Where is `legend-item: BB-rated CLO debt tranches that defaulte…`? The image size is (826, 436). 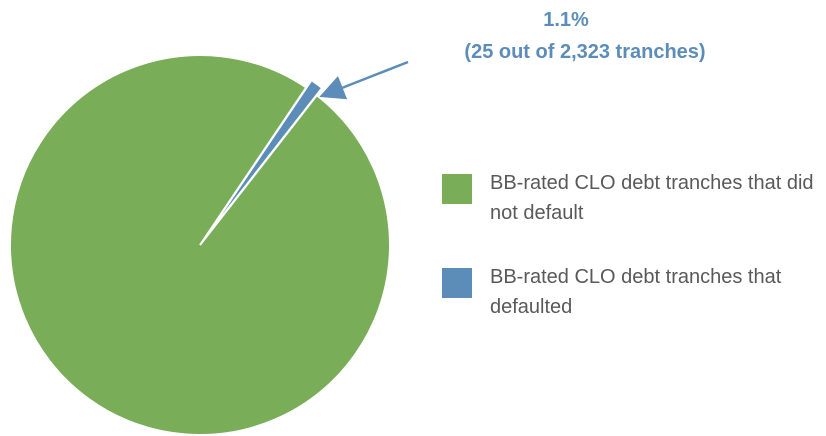
legend-item: BB-rated CLO debt tranches that defaulte… is located at coordinates (632, 292).